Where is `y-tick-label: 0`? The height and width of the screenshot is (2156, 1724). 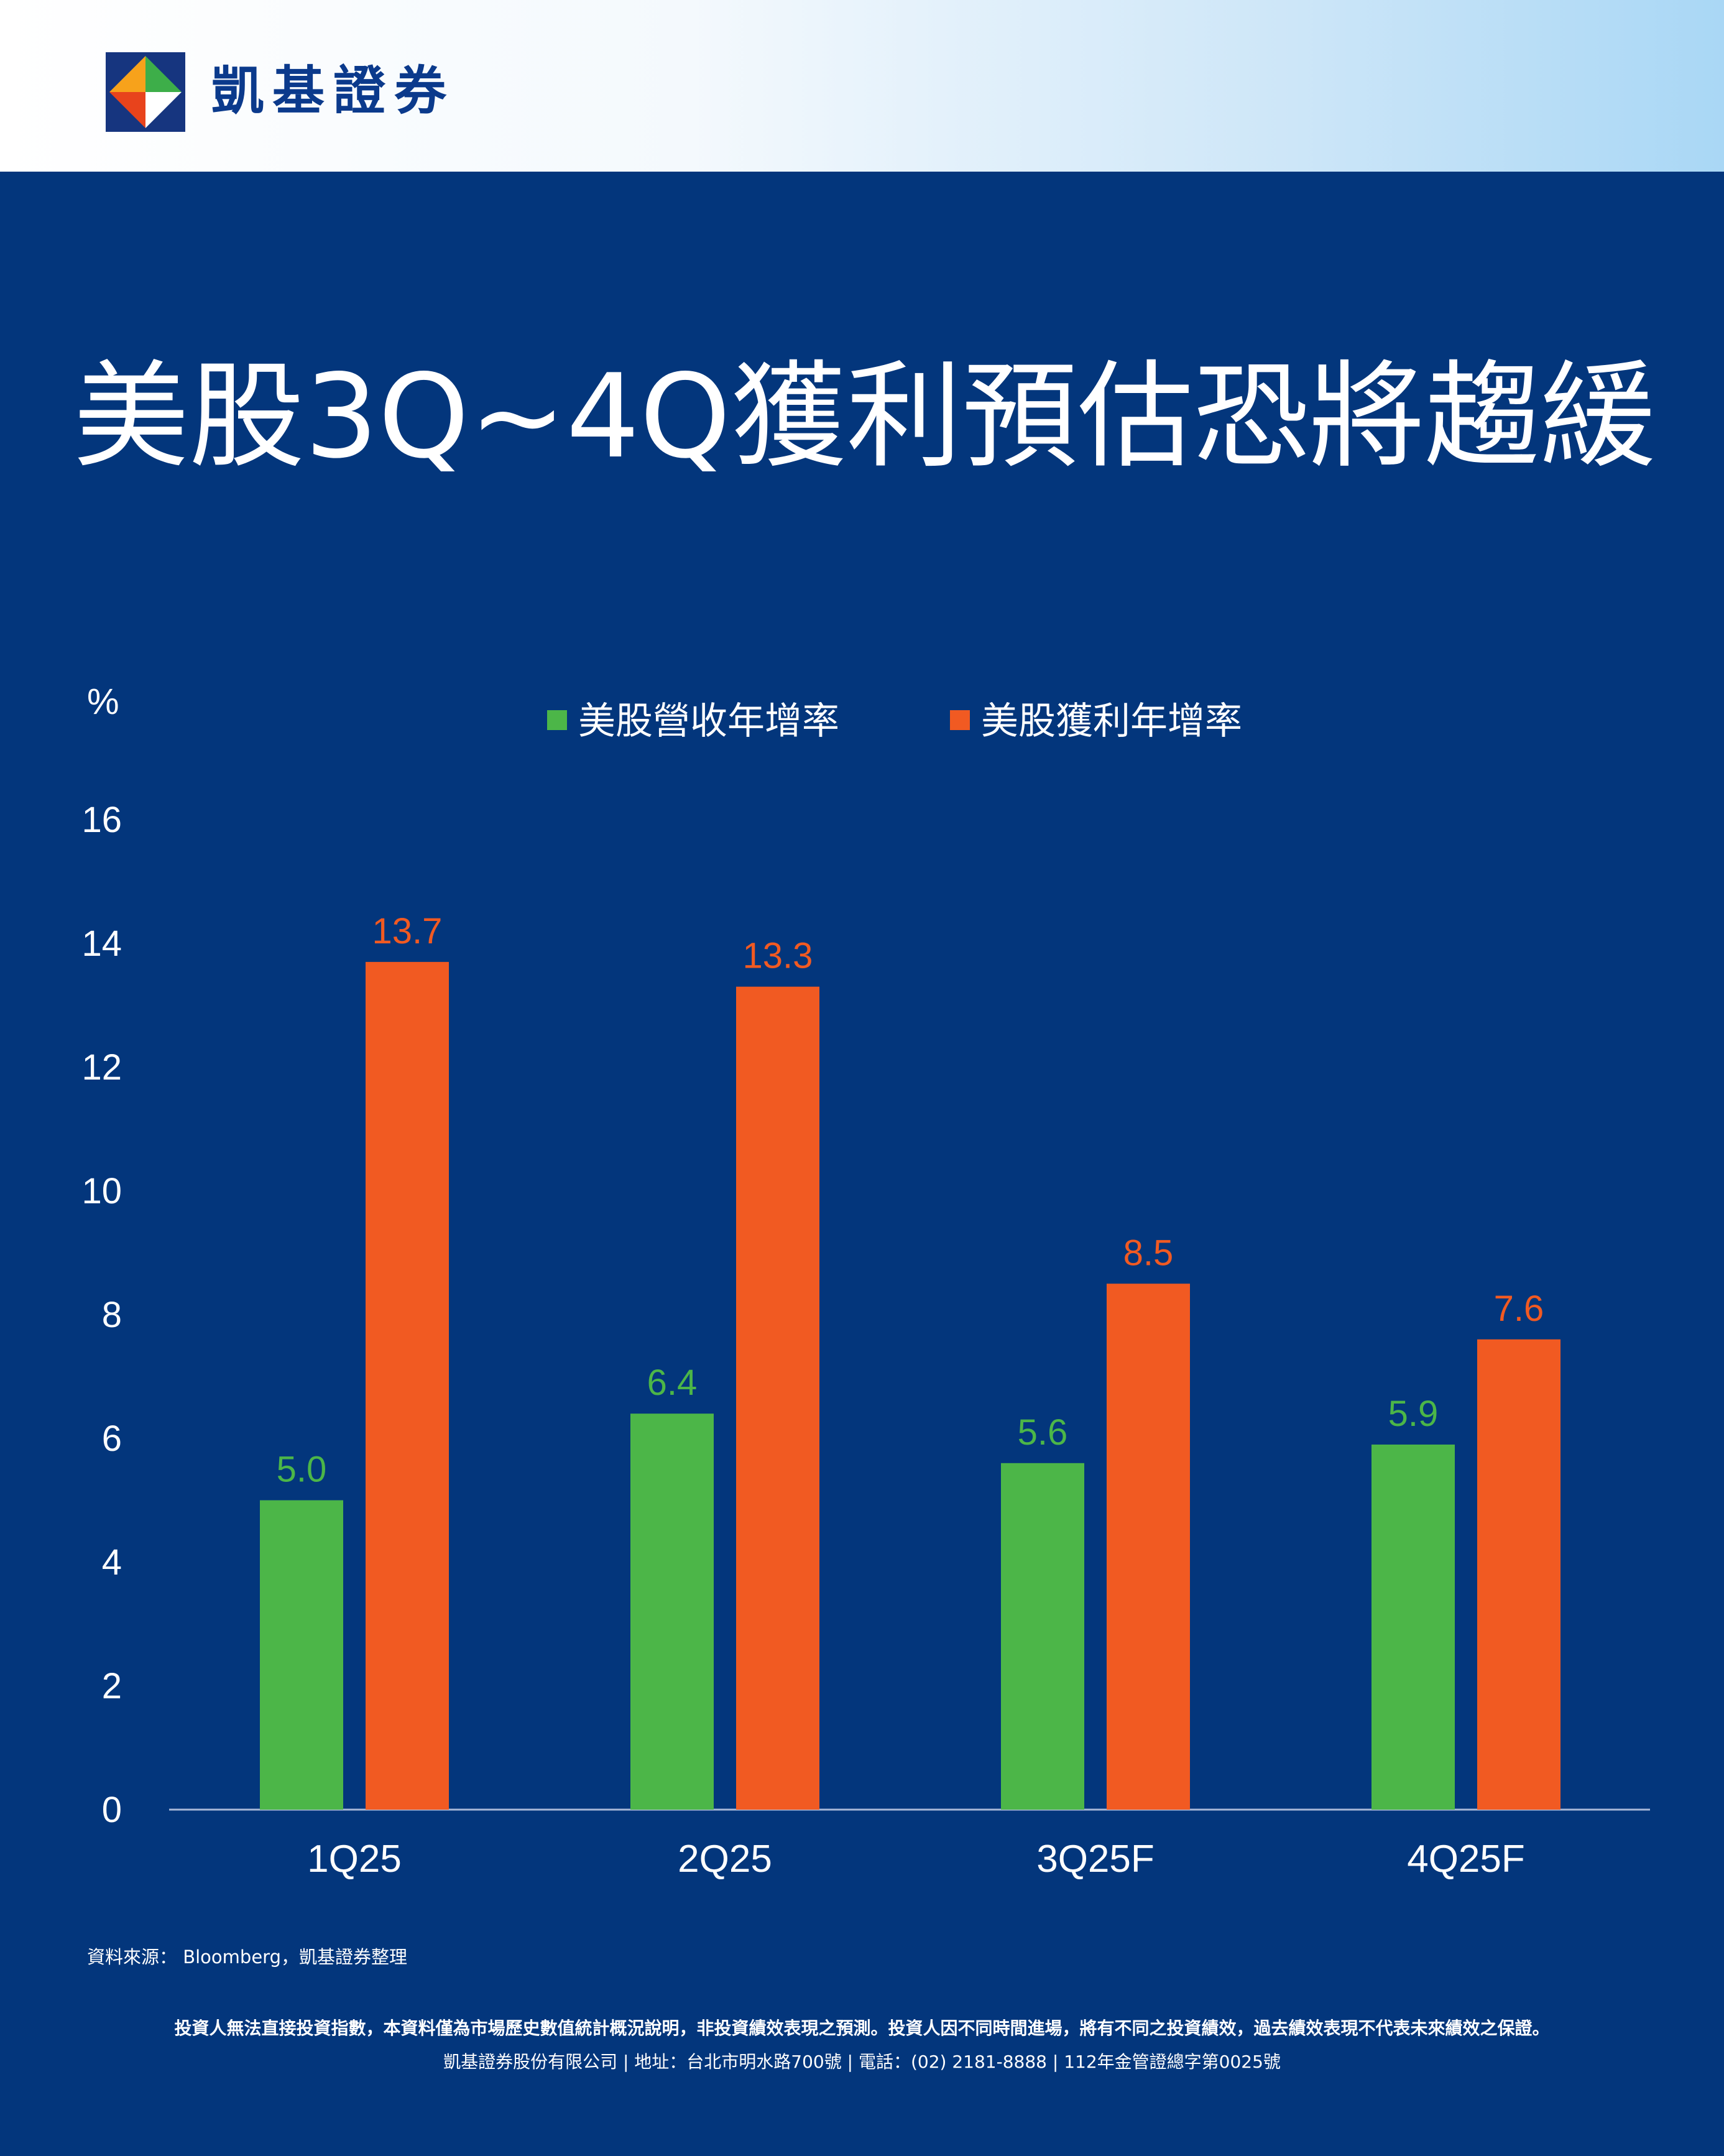
y-tick-label: 0 is located at coordinates (112, 1810).